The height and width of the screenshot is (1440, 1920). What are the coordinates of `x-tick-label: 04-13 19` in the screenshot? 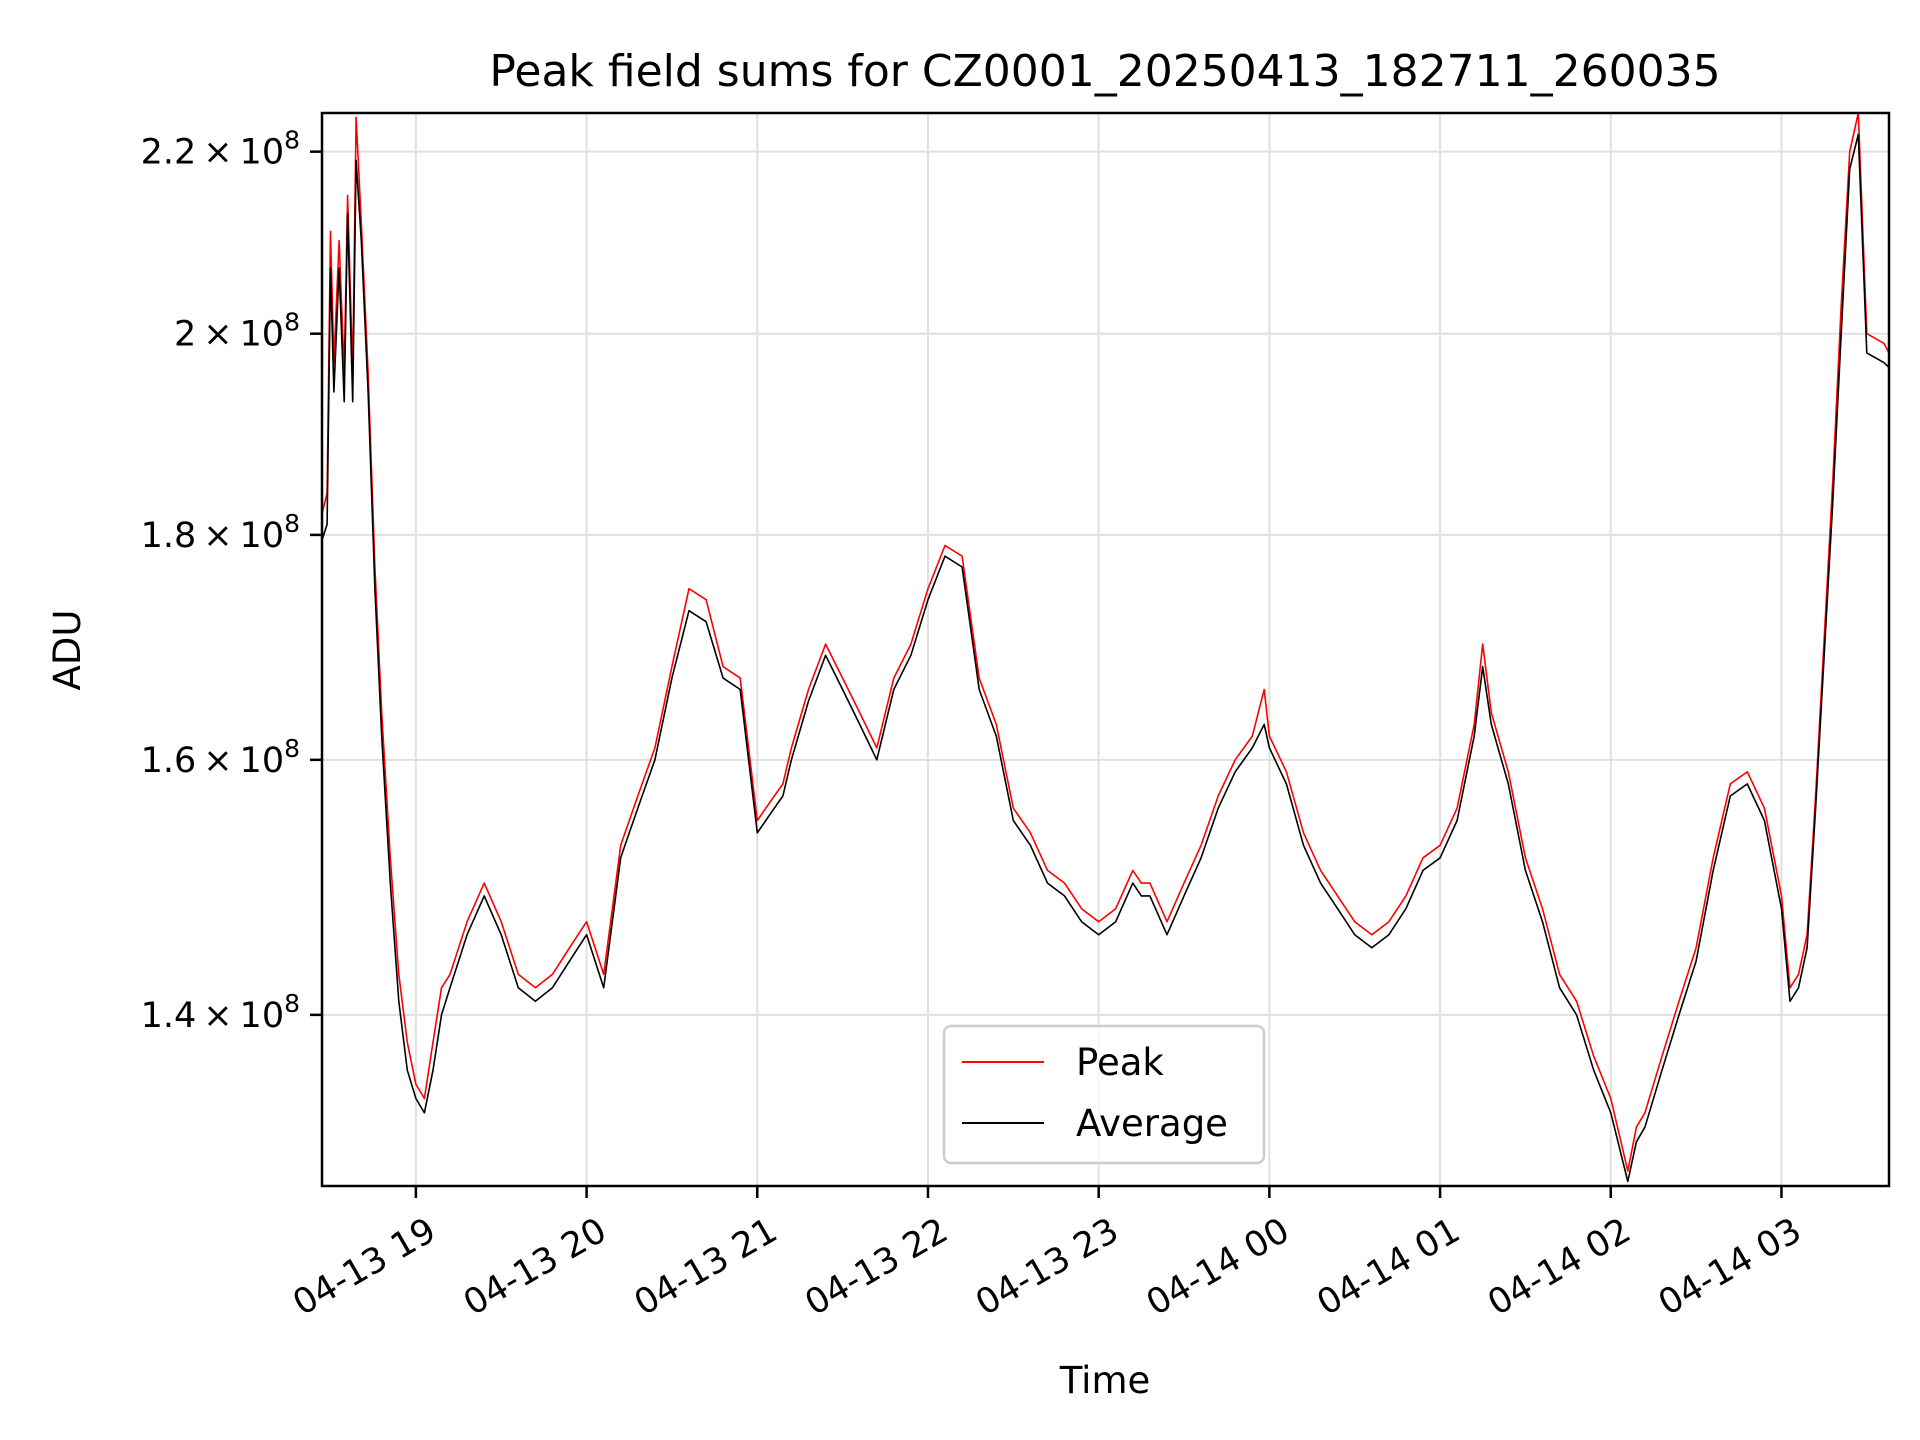 It's located at (364, 1267).